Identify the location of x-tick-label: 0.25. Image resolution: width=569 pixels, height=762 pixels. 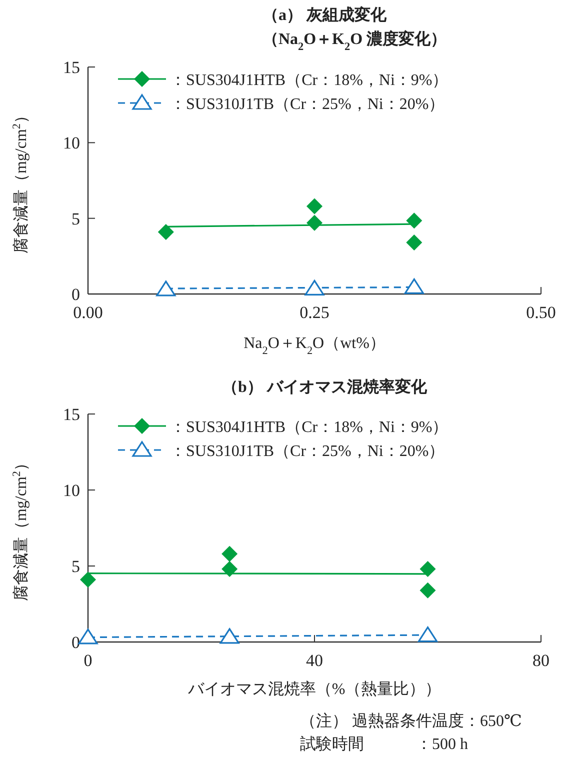
(315, 312).